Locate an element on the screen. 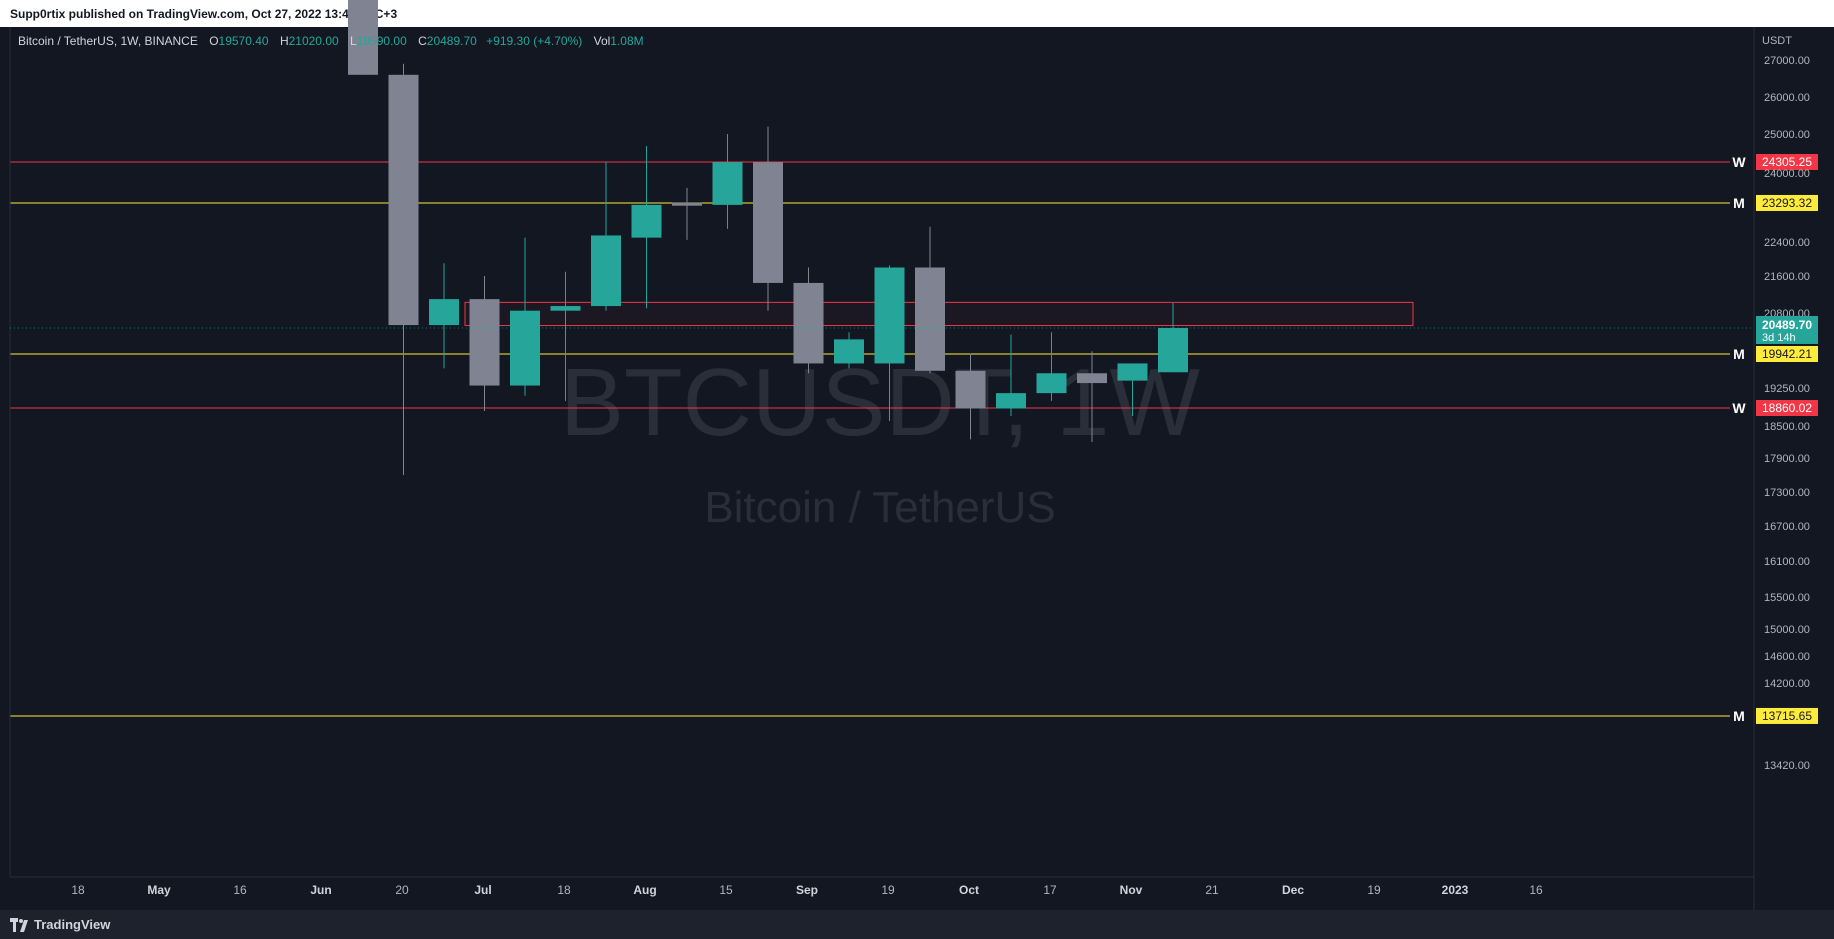 The image size is (1834, 939). x-tick-label: Nov is located at coordinates (1131, 890).